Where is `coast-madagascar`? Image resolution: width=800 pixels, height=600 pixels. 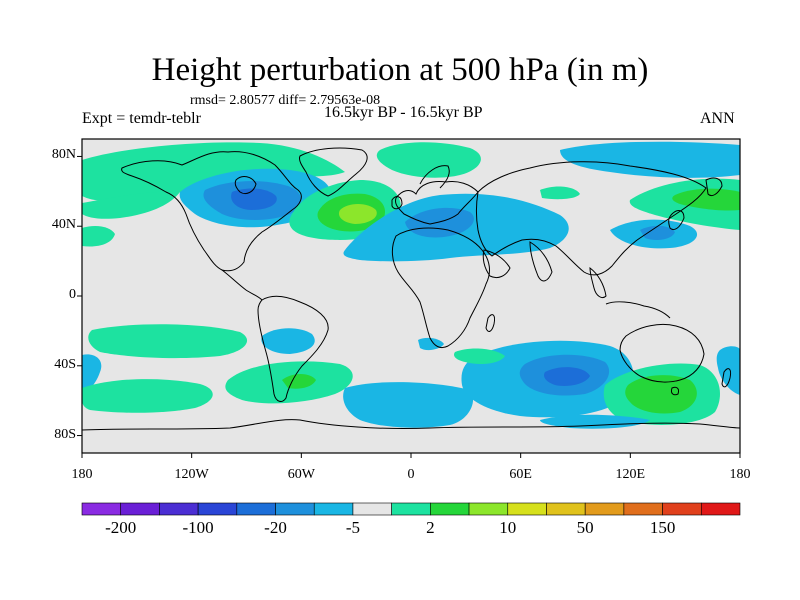
coast-madagascar is located at coordinates (490, 323).